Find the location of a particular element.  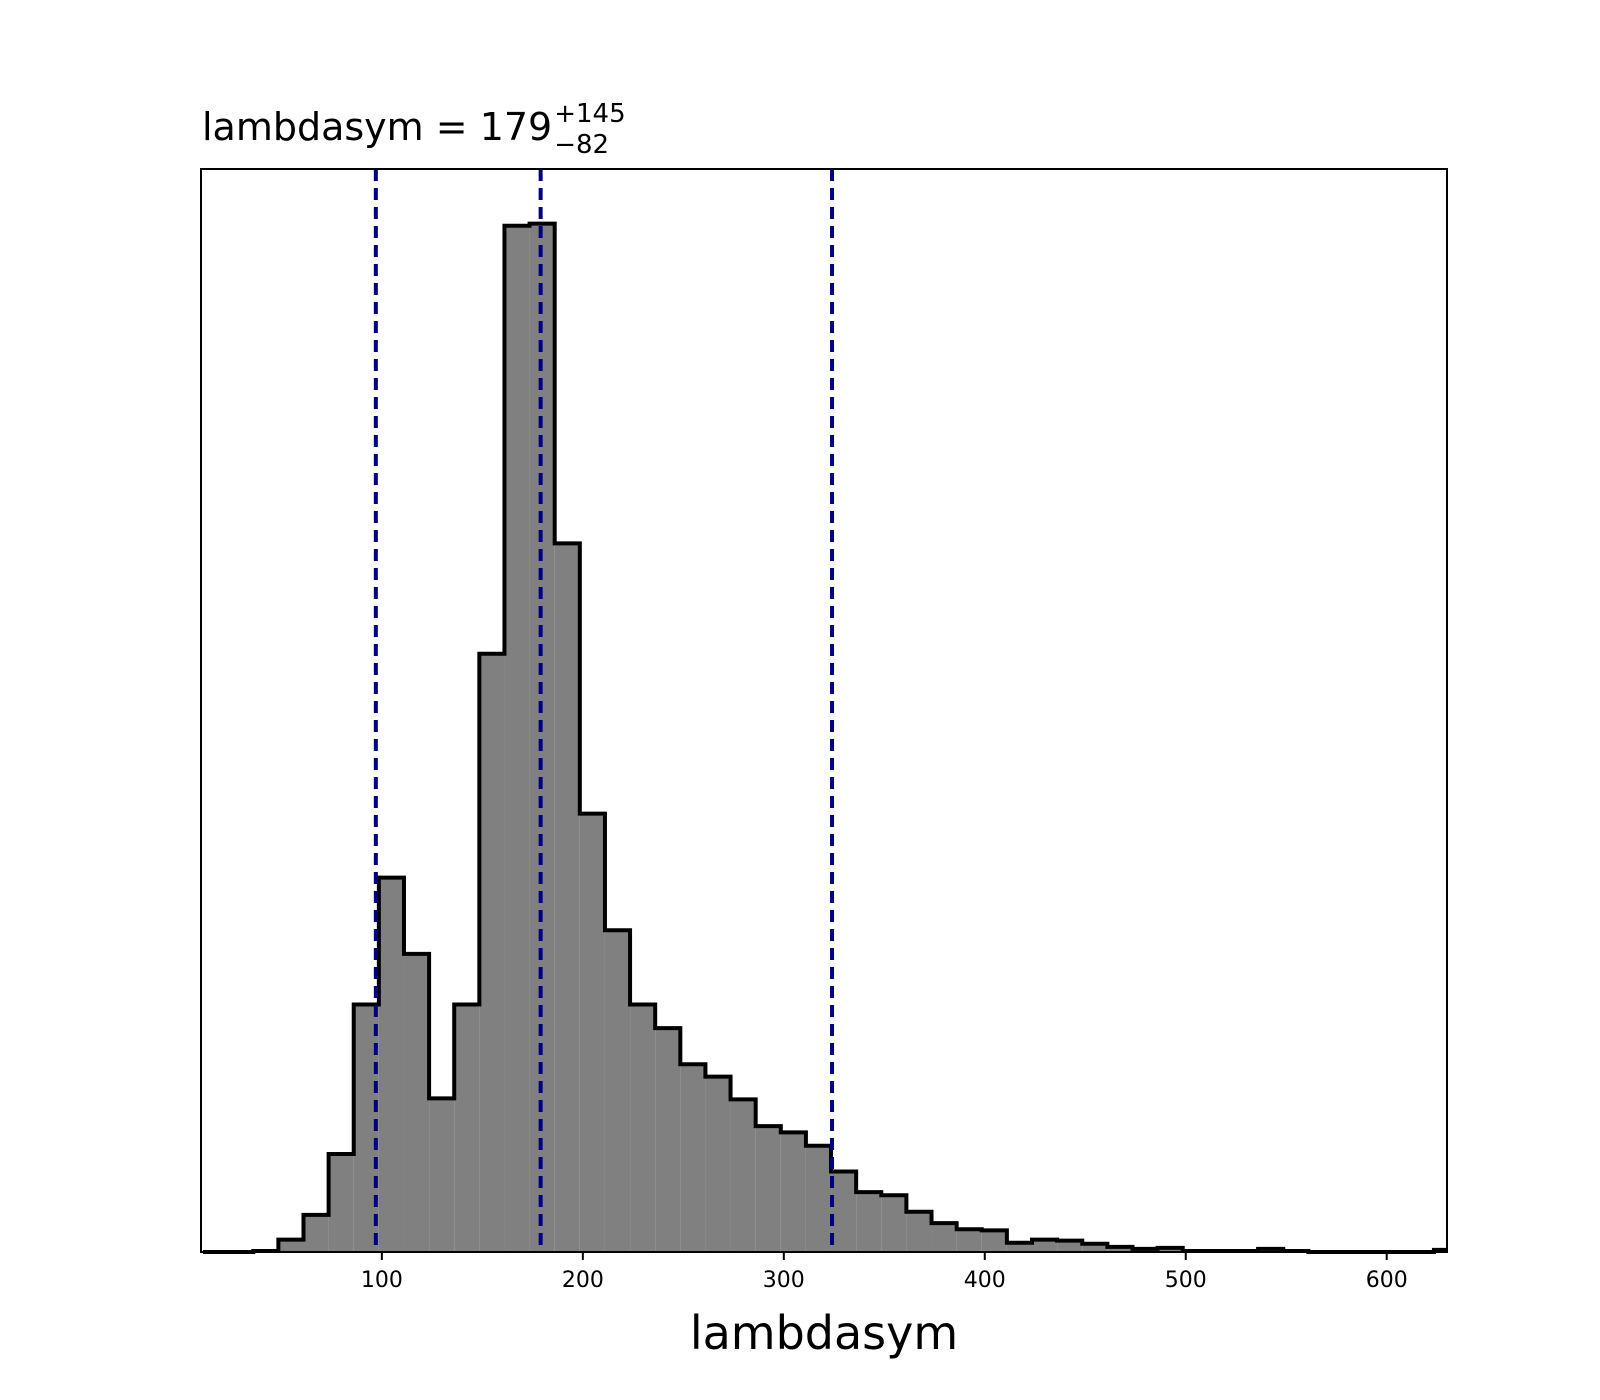

title: lambdasym = 179 +145 −82 is located at coordinates (414, 129).